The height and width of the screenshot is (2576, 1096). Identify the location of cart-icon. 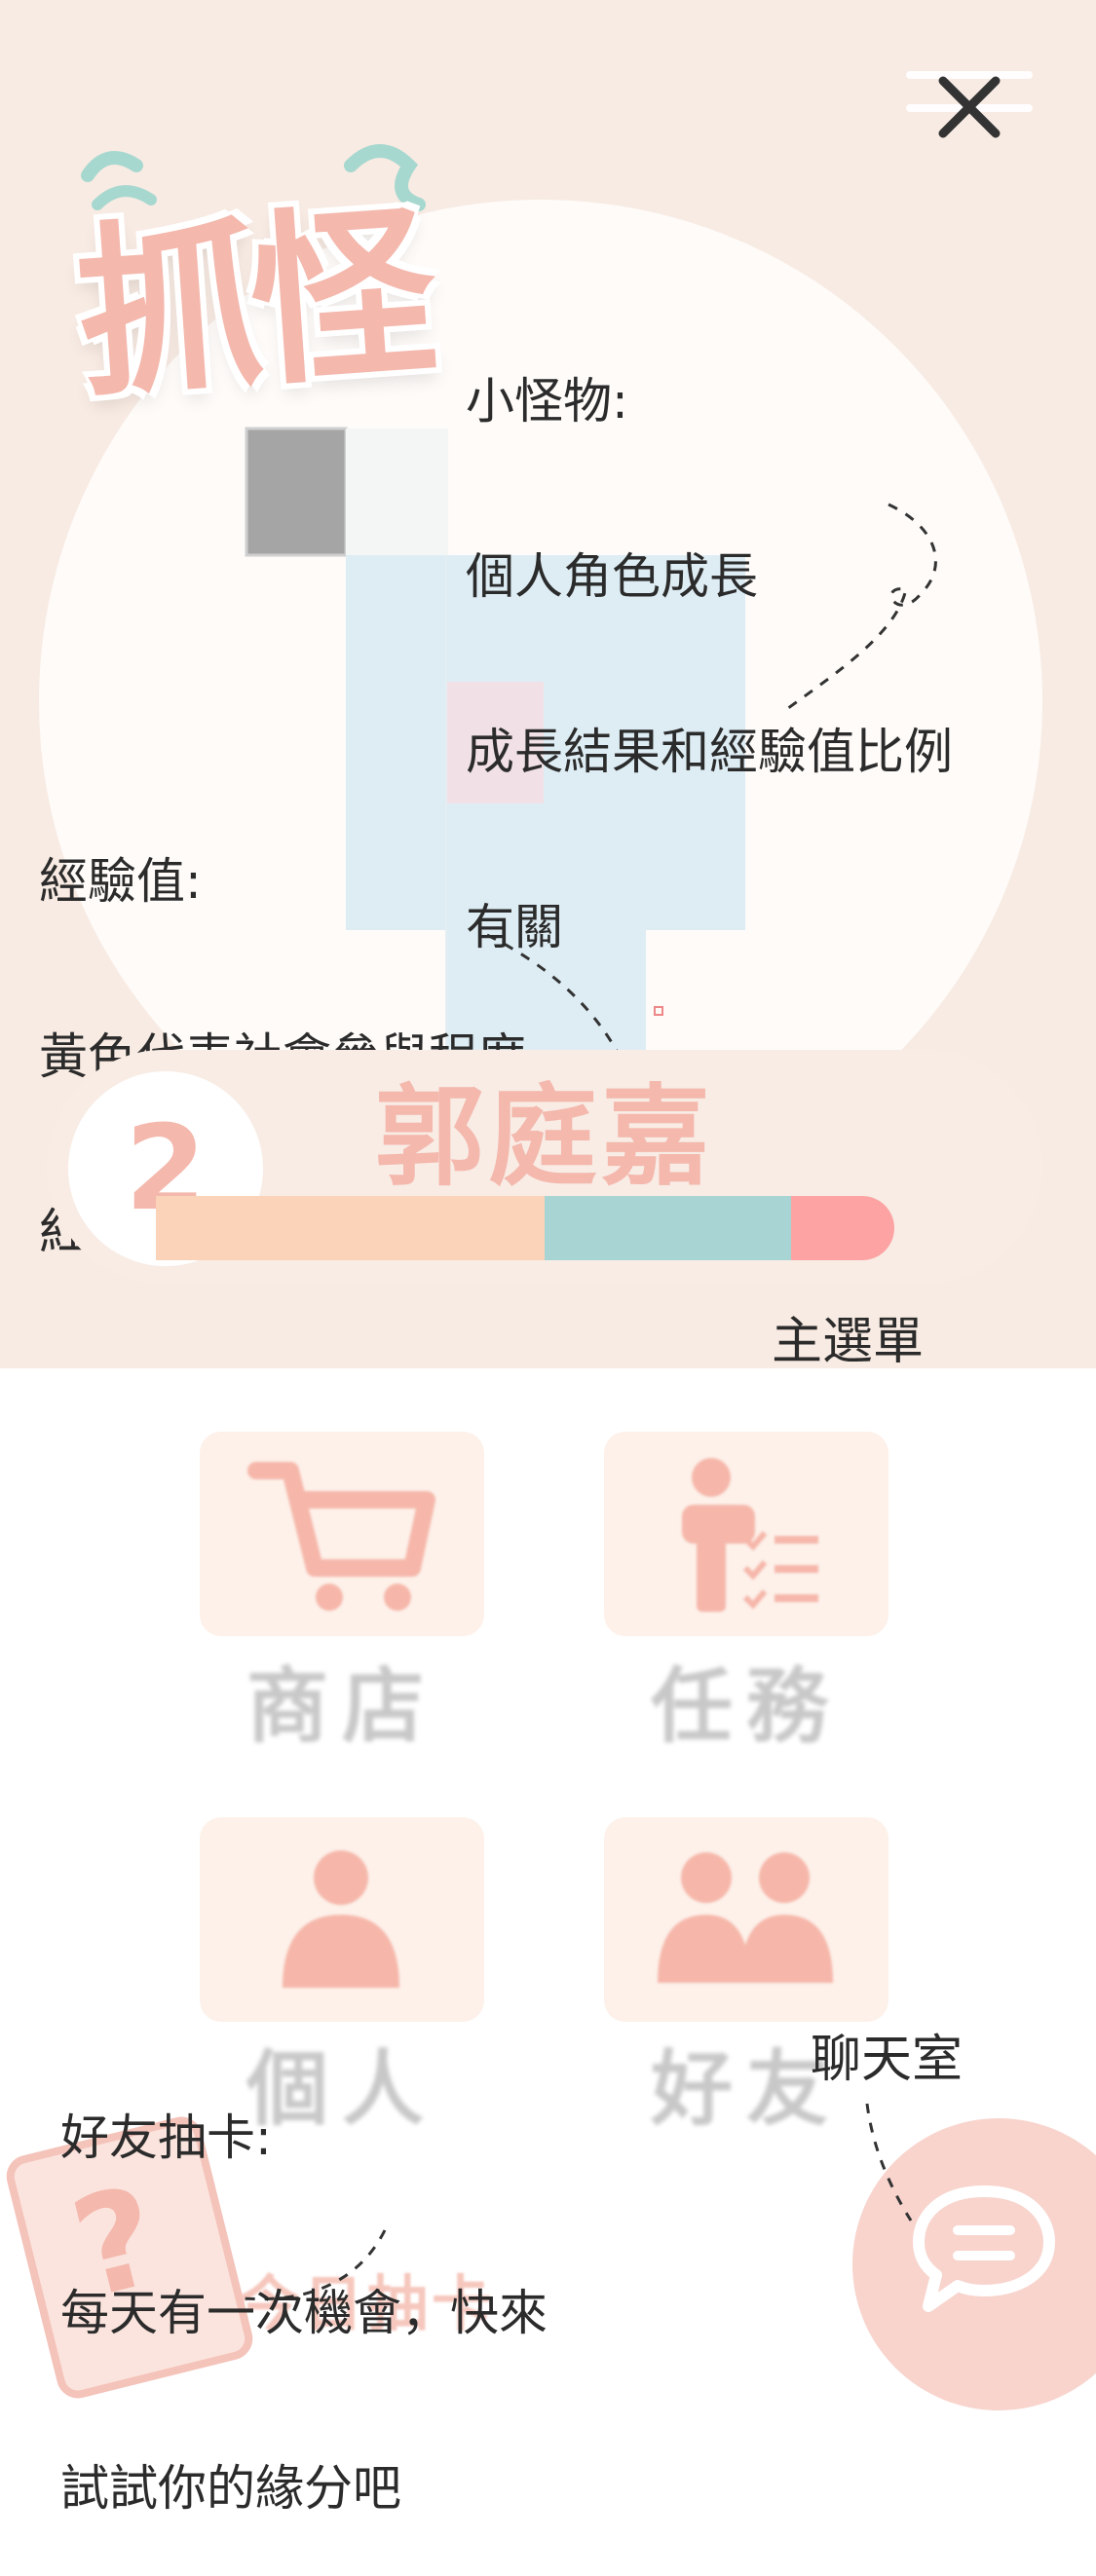
(341, 1536).